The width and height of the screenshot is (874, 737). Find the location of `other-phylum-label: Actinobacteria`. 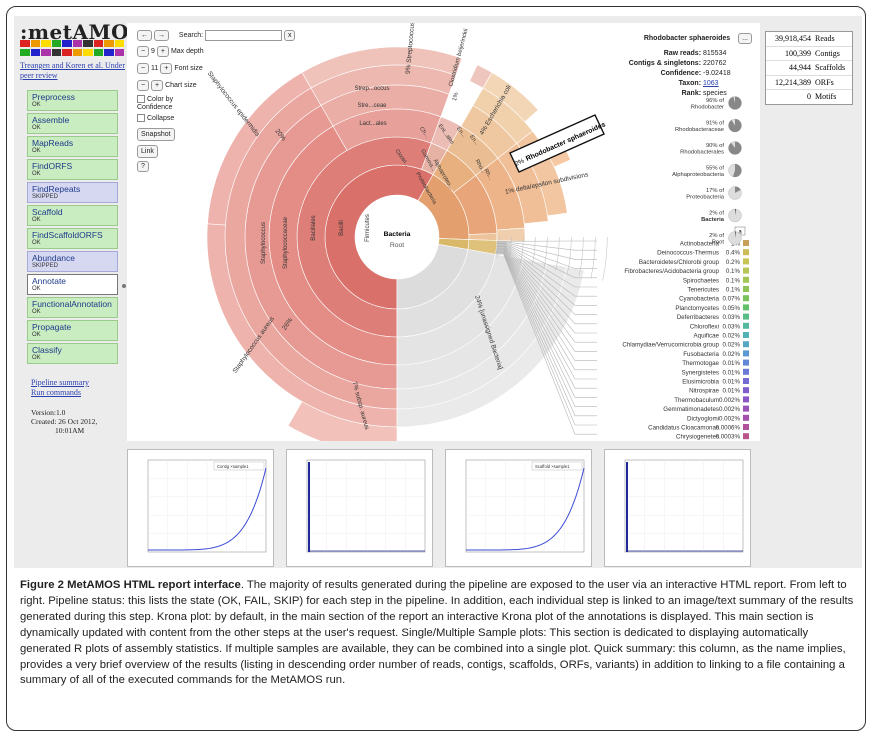

other-phylum-label: Actinobacteria is located at coordinates (700, 244).